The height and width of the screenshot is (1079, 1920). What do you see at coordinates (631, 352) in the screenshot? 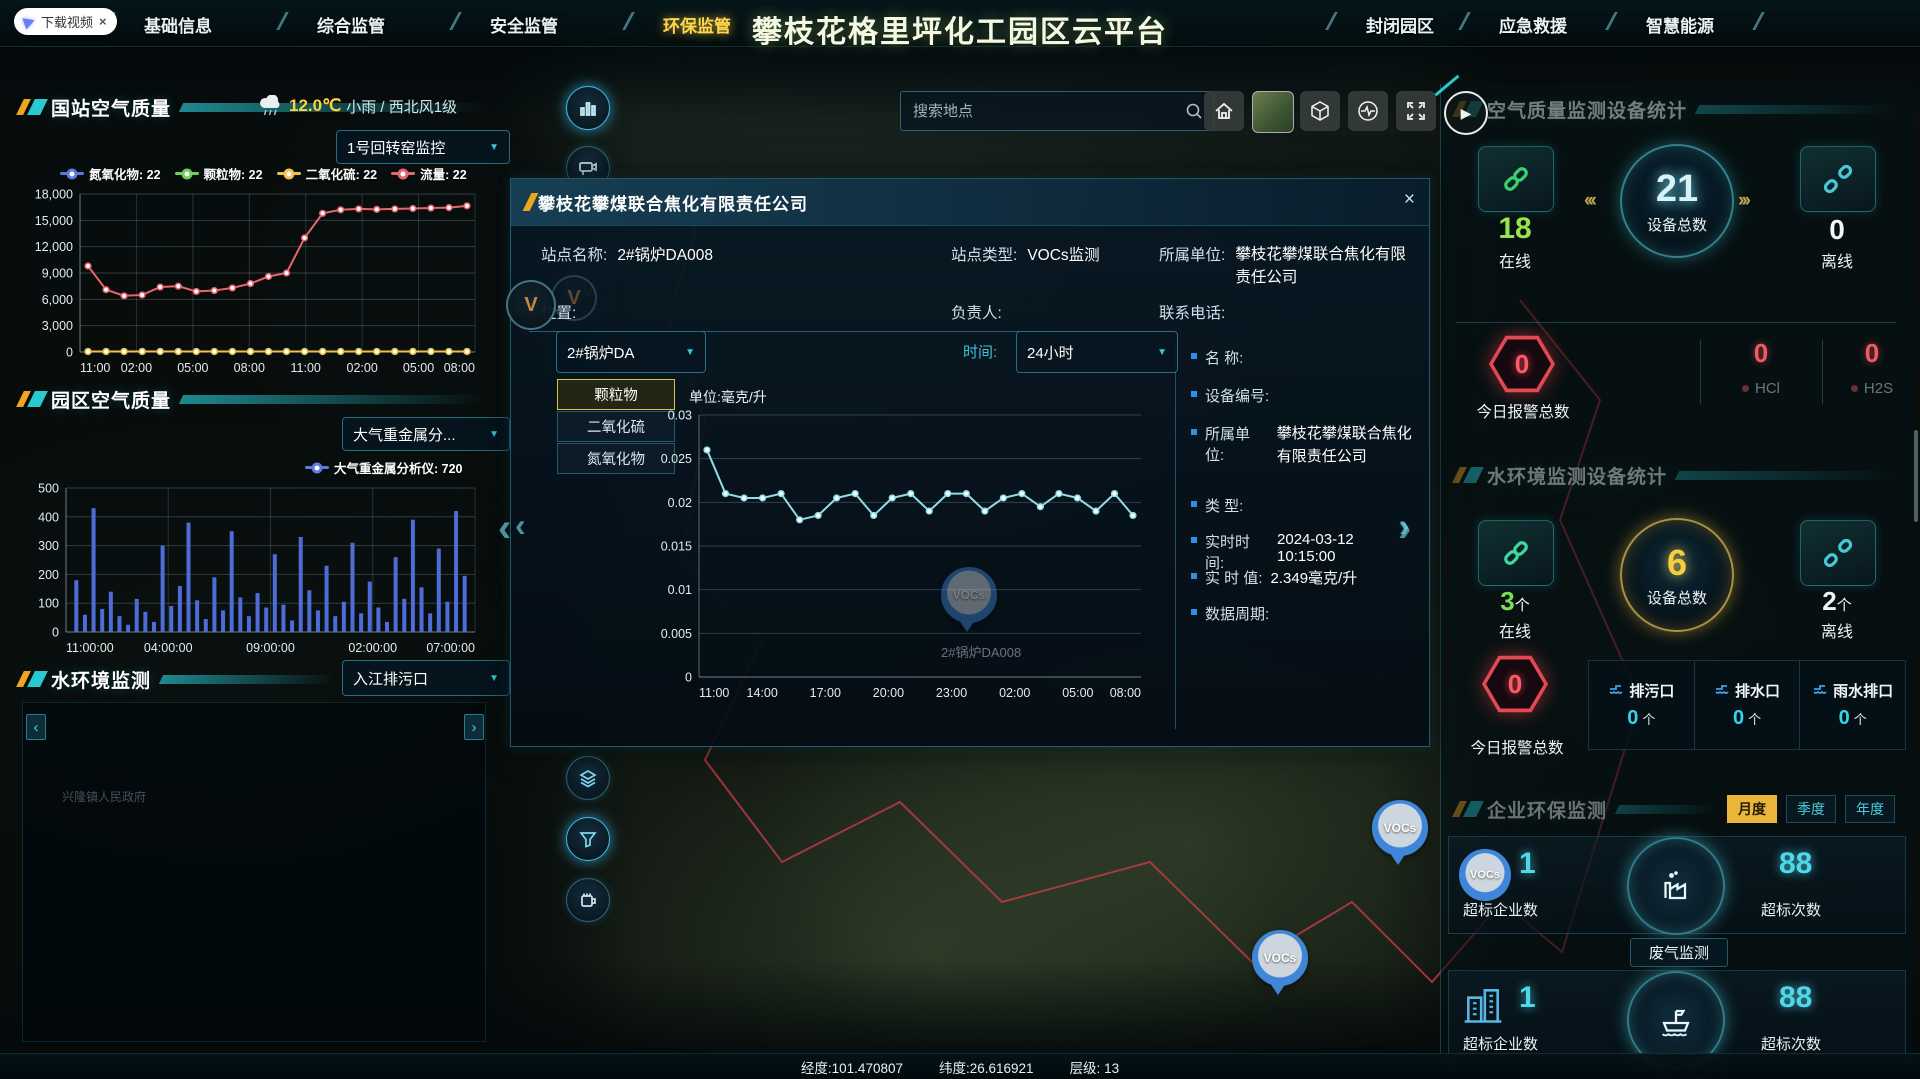
I see `dialog-station-dropdown: 2#锅炉DA ▼` at bounding box center [631, 352].